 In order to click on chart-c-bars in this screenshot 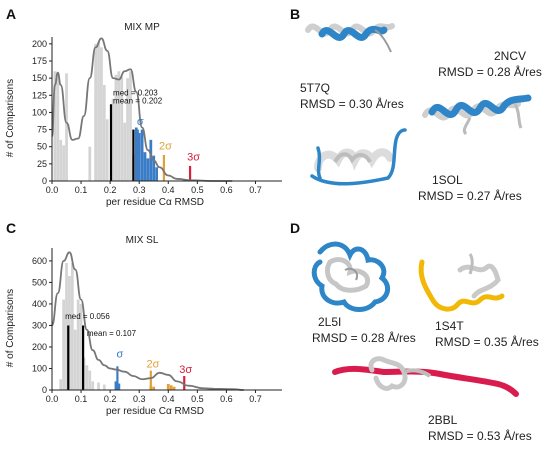, I will do `click(140, 326)`.